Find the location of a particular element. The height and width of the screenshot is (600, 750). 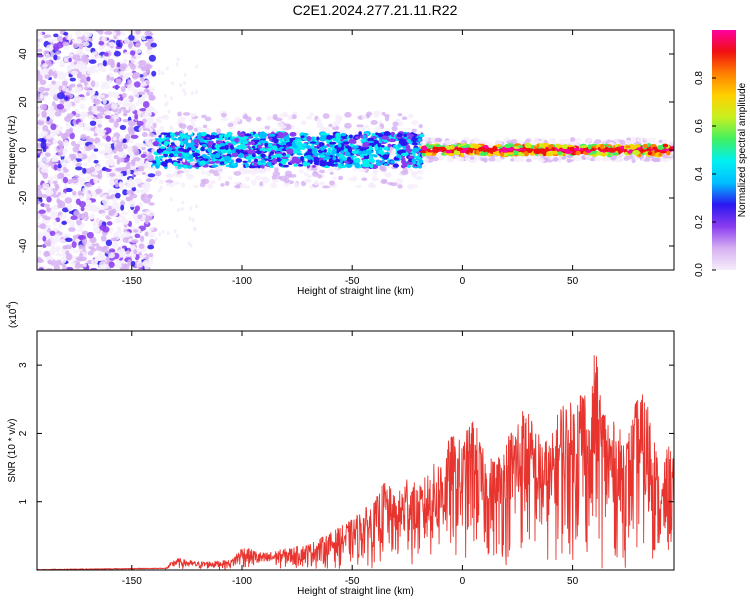

colorbar-tick-label: 0.2 is located at coordinates (699, 222).